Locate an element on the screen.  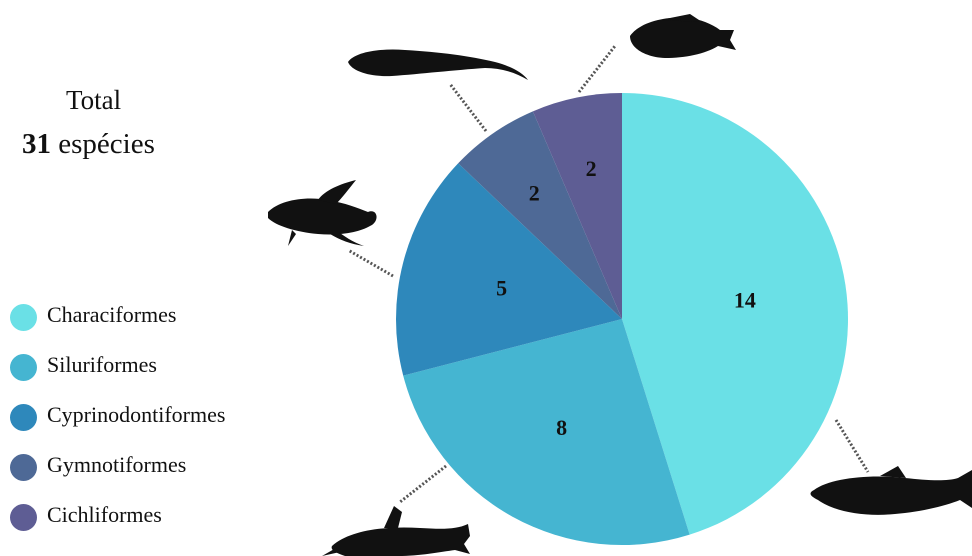
leader-line-cichliformes is located at coordinates (597, 69).